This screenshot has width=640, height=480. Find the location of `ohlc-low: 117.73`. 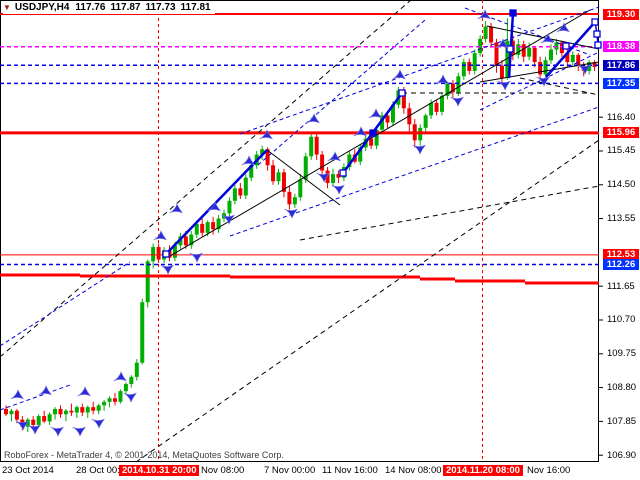

ohlc-low: 117.73 is located at coordinates (160, 7).